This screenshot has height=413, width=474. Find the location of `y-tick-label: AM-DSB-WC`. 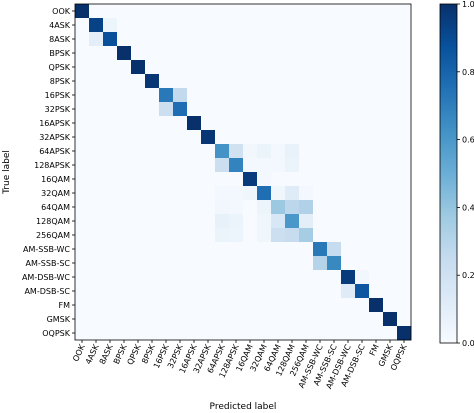

y-tick-label: AM-DSB-WC is located at coordinates (46, 277).